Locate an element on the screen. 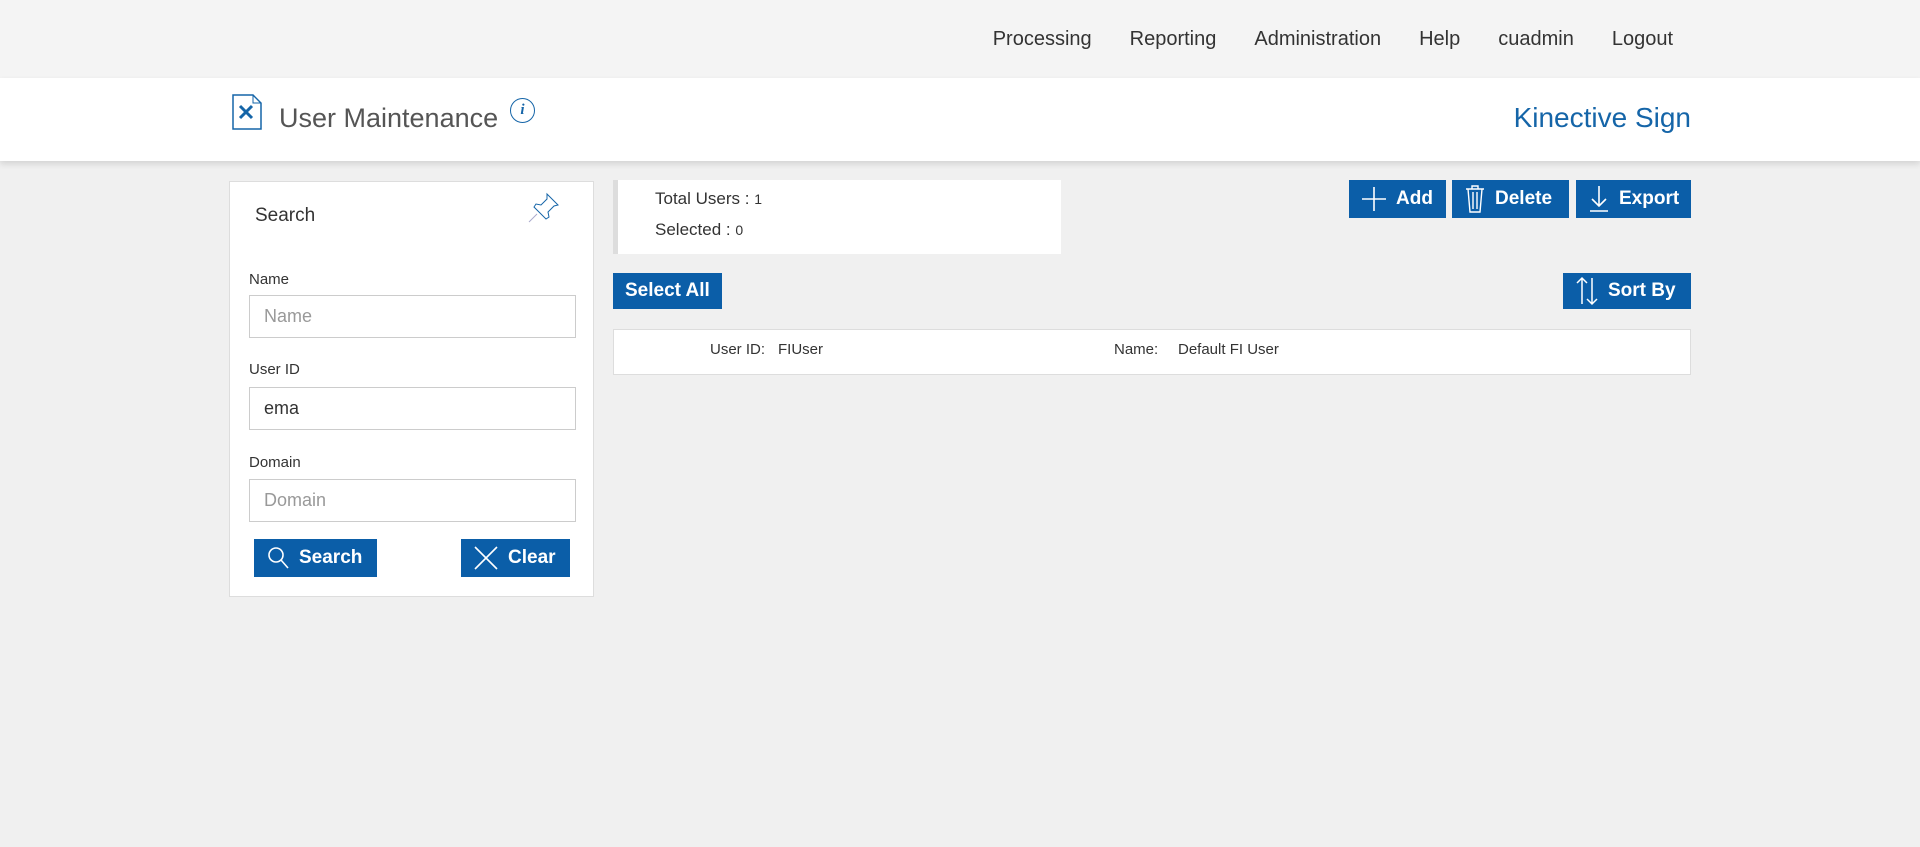  sort-by-button: Sort By is located at coordinates (1627, 291).